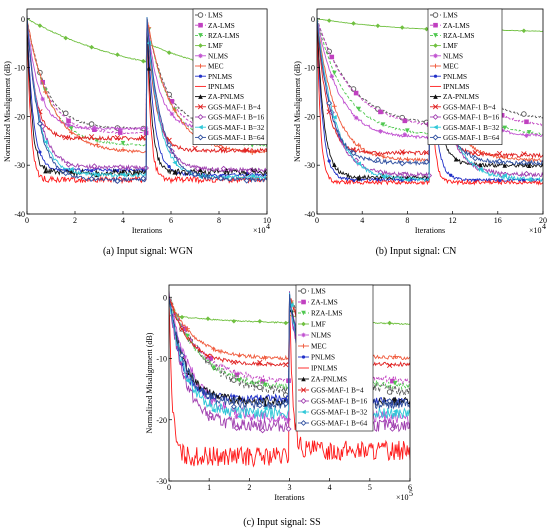 The height and width of the screenshot is (532, 550). I want to click on legend-label: ZA-LMS, so click(456, 26).